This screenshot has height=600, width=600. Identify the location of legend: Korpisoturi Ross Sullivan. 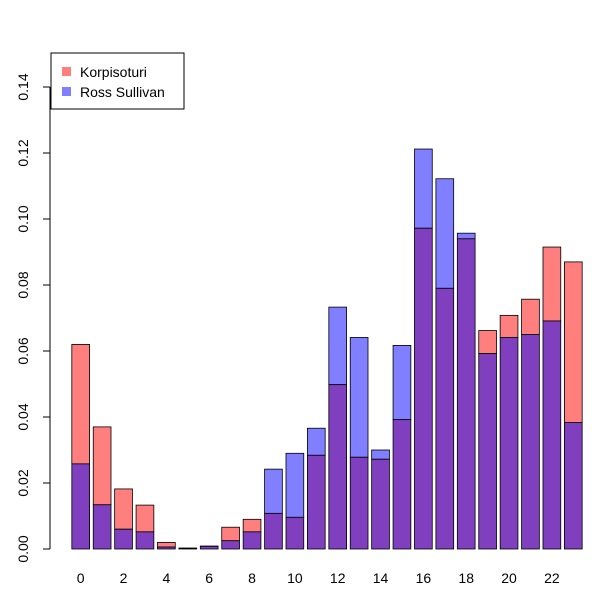
(117, 81).